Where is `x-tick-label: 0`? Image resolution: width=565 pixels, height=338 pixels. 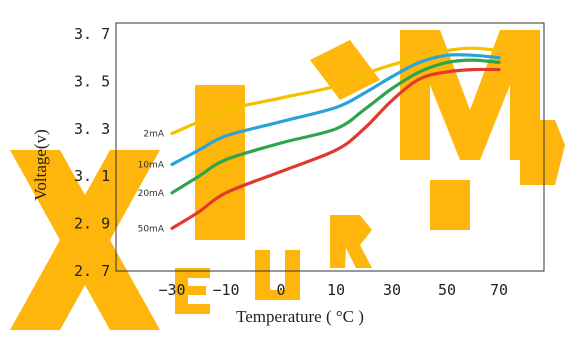 x-tick-label: 0 is located at coordinates (280, 290).